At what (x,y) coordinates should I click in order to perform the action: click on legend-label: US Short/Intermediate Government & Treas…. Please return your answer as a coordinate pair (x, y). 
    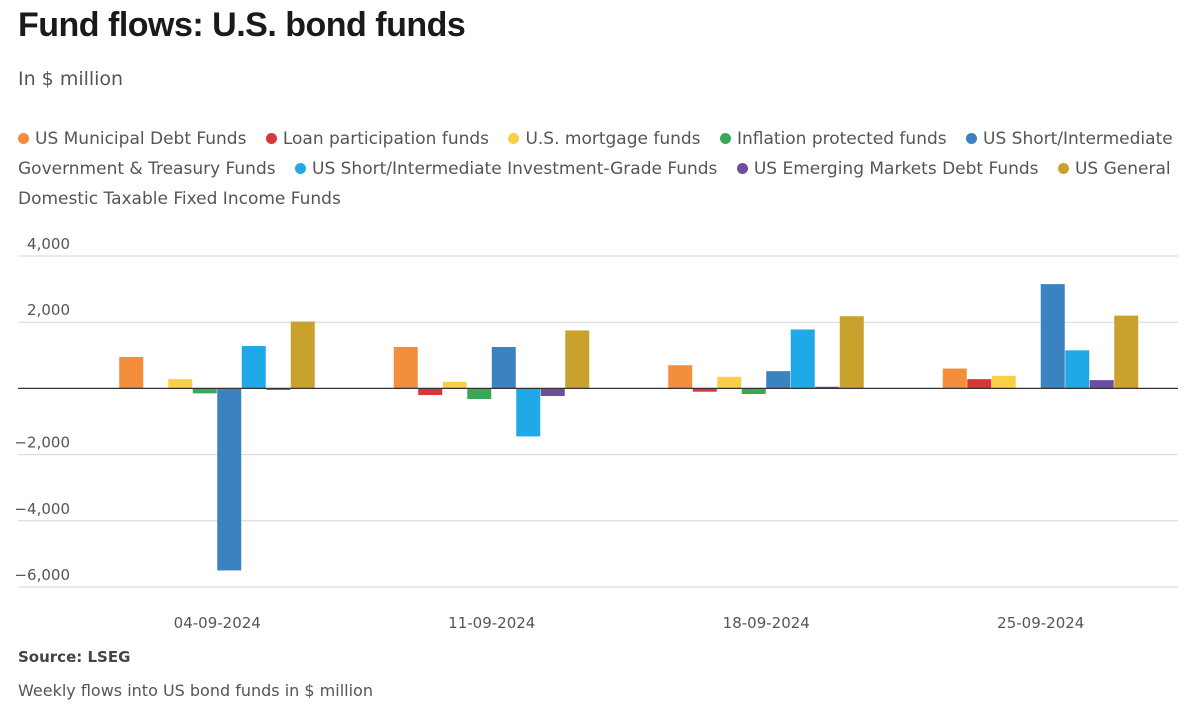
    Looking at the image, I should click on (595, 154).